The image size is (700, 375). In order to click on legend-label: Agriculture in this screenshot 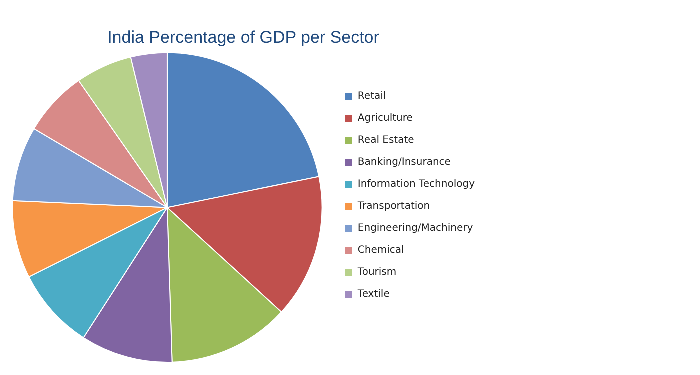, I will do `click(385, 118)`.